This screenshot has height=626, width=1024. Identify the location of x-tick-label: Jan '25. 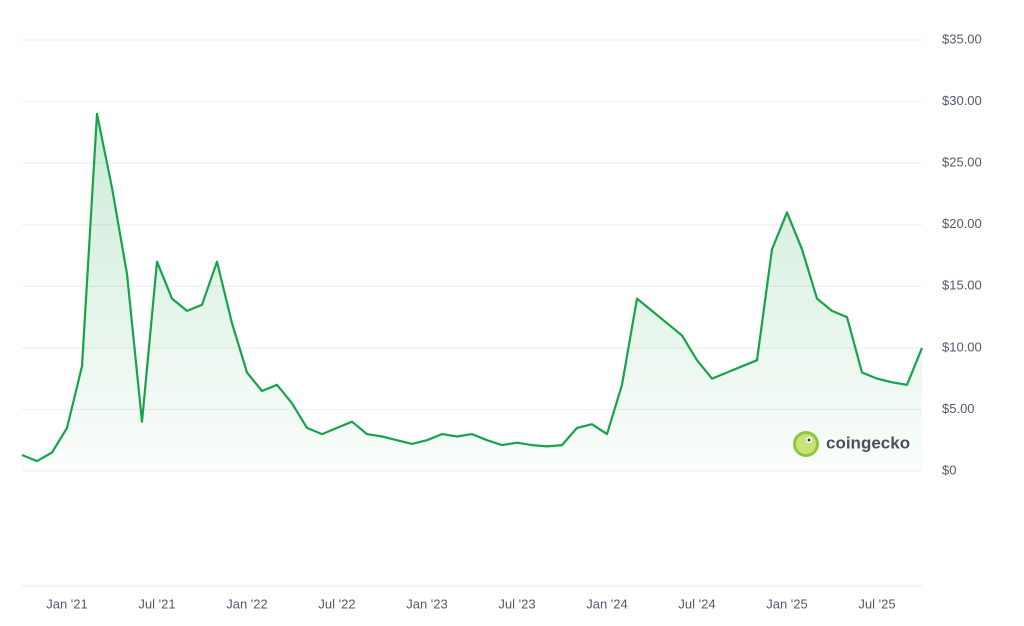
(787, 603).